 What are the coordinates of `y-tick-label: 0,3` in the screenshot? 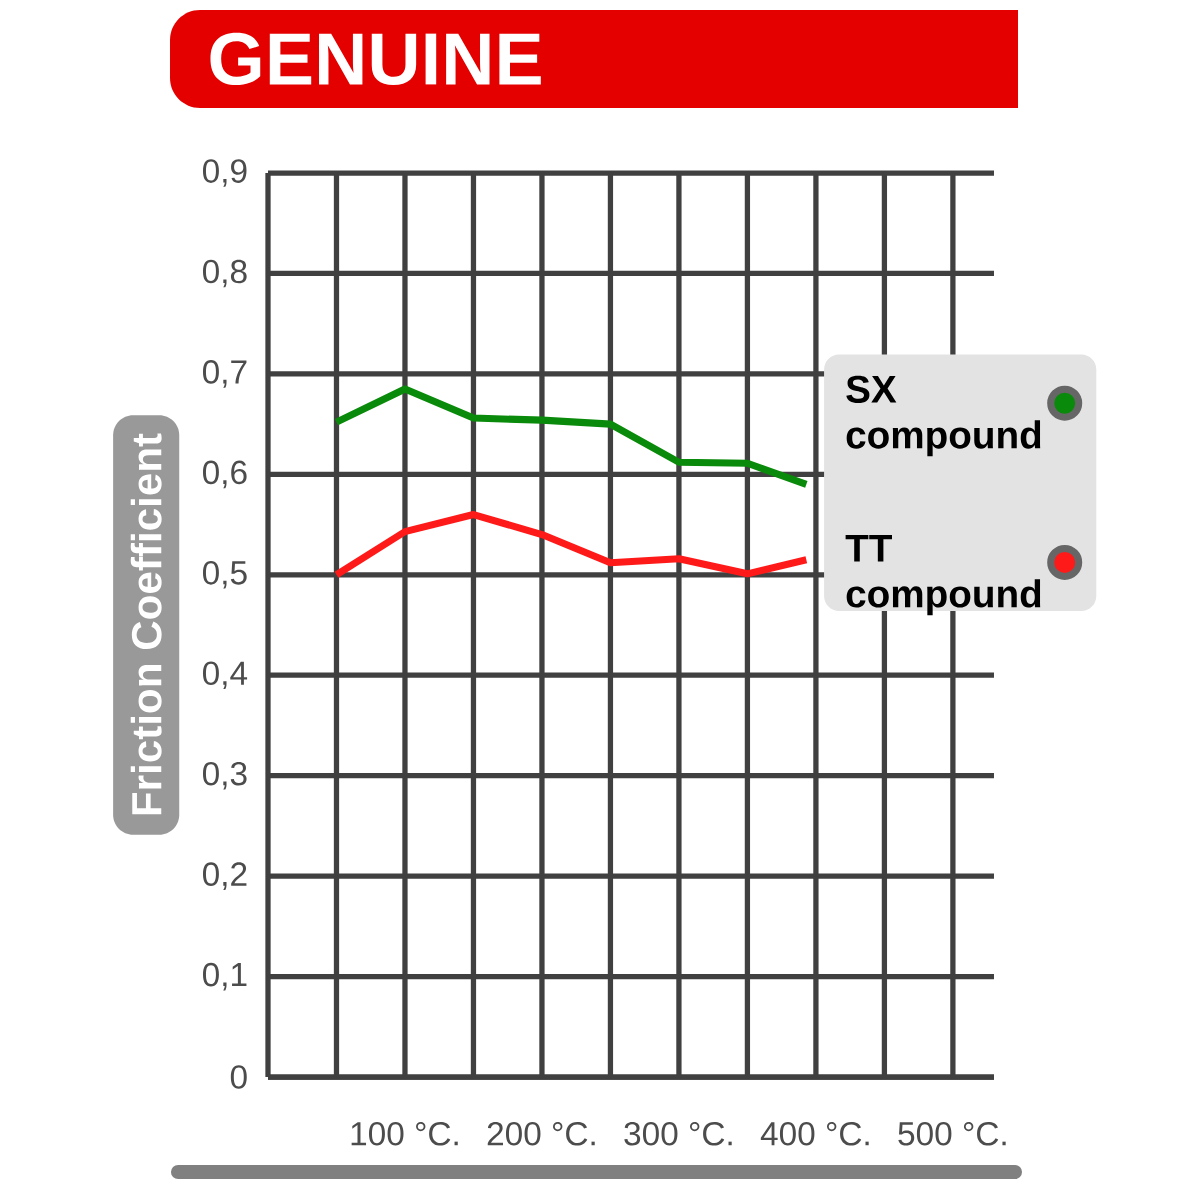 It's located at (224, 775).